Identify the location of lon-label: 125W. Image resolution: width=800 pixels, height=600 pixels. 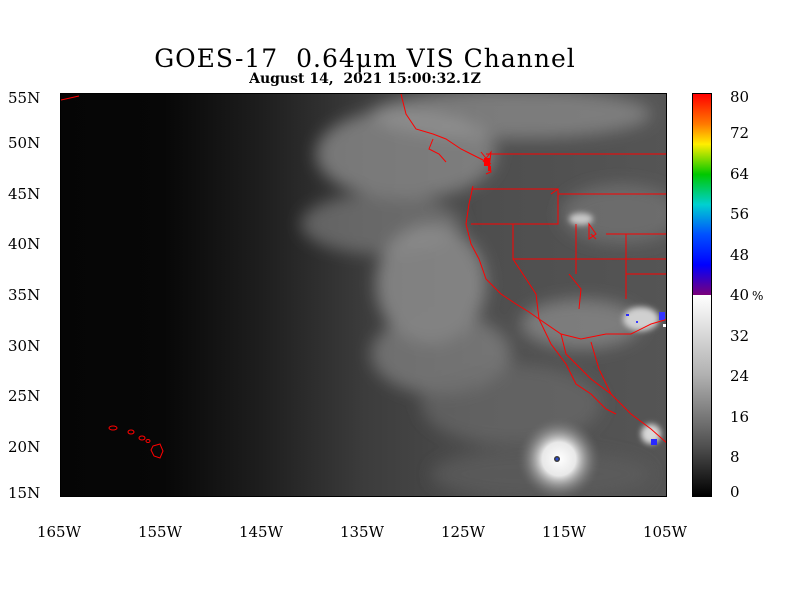
(463, 532).